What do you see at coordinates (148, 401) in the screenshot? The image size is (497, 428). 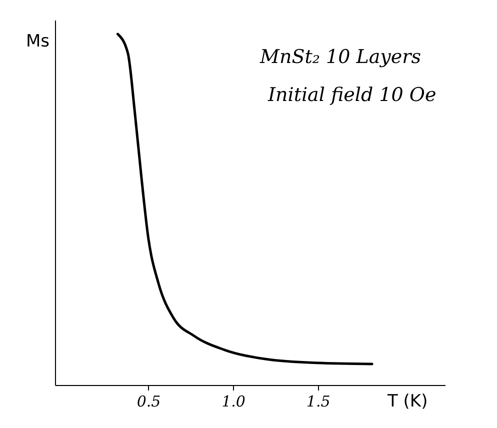 I see `x-tick-label: 0.5` at bounding box center [148, 401].